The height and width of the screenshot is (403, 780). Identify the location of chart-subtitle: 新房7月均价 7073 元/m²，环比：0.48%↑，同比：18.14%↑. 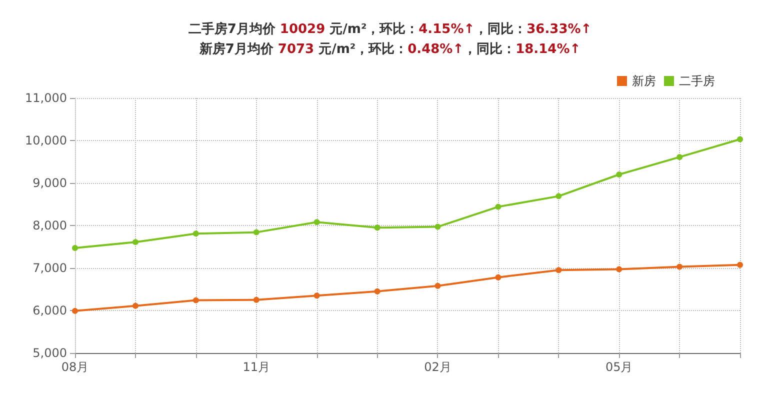
(389, 49).